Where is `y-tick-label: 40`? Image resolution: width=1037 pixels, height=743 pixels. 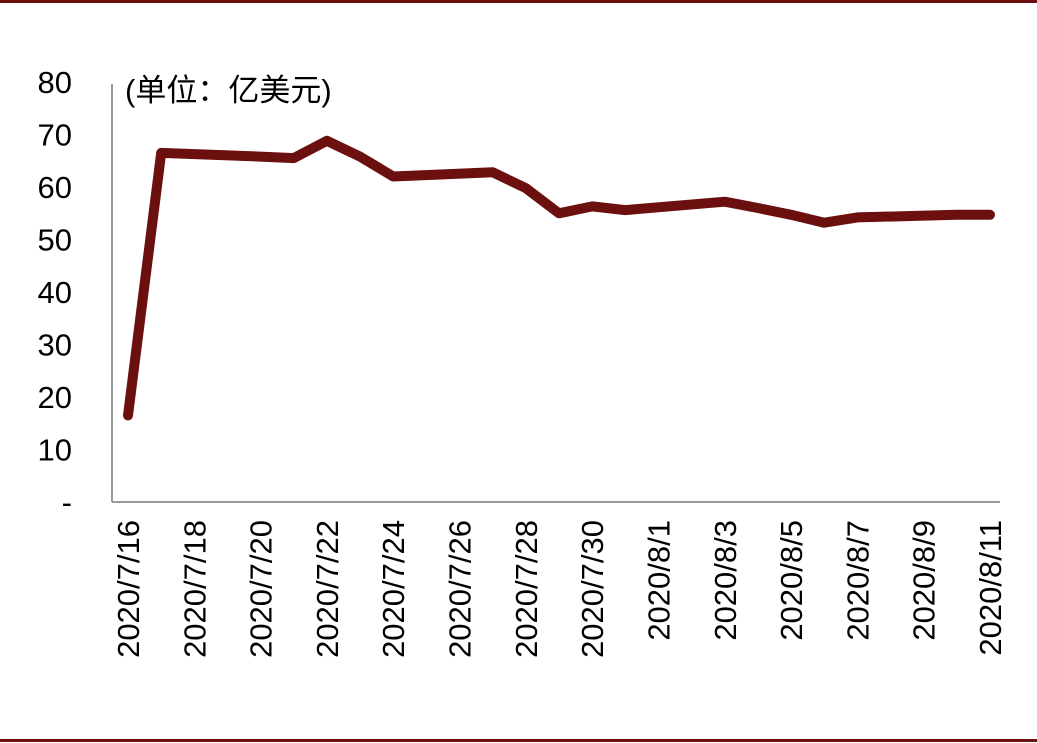 y-tick-label: 40 is located at coordinates (55, 292).